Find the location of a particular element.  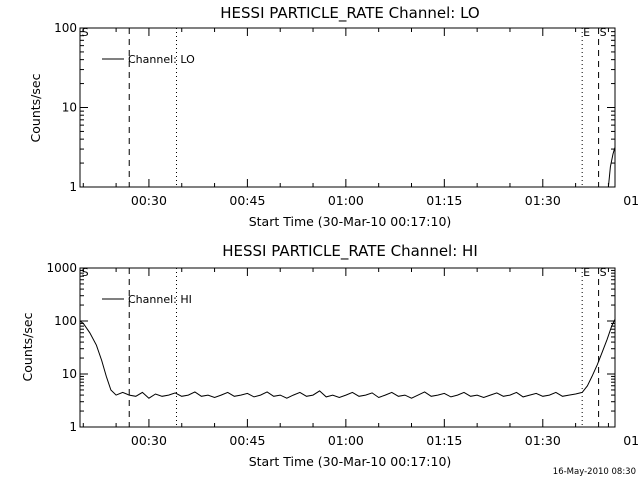

legend-label: Channel: LO is located at coordinates (161, 59).